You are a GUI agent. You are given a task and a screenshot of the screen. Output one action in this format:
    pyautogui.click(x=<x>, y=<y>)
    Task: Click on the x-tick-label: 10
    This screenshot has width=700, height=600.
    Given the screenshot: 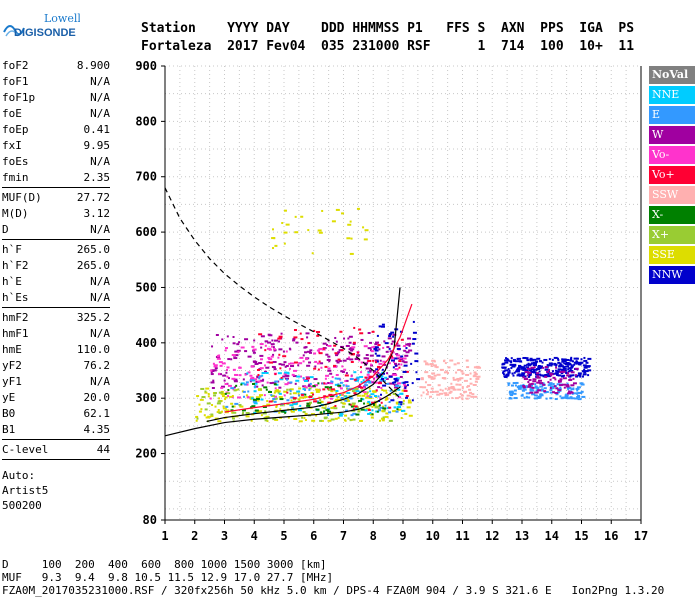 What is the action you would take?
    pyautogui.click(x=433, y=536)
    